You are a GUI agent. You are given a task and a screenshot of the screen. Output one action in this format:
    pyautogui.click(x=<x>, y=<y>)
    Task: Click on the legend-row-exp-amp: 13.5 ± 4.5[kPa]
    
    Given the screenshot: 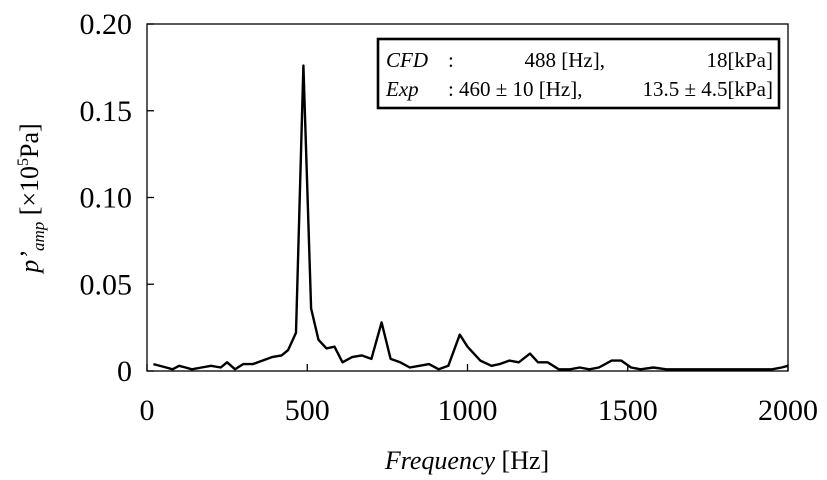 What is the action you would take?
    pyautogui.click(x=707, y=89)
    